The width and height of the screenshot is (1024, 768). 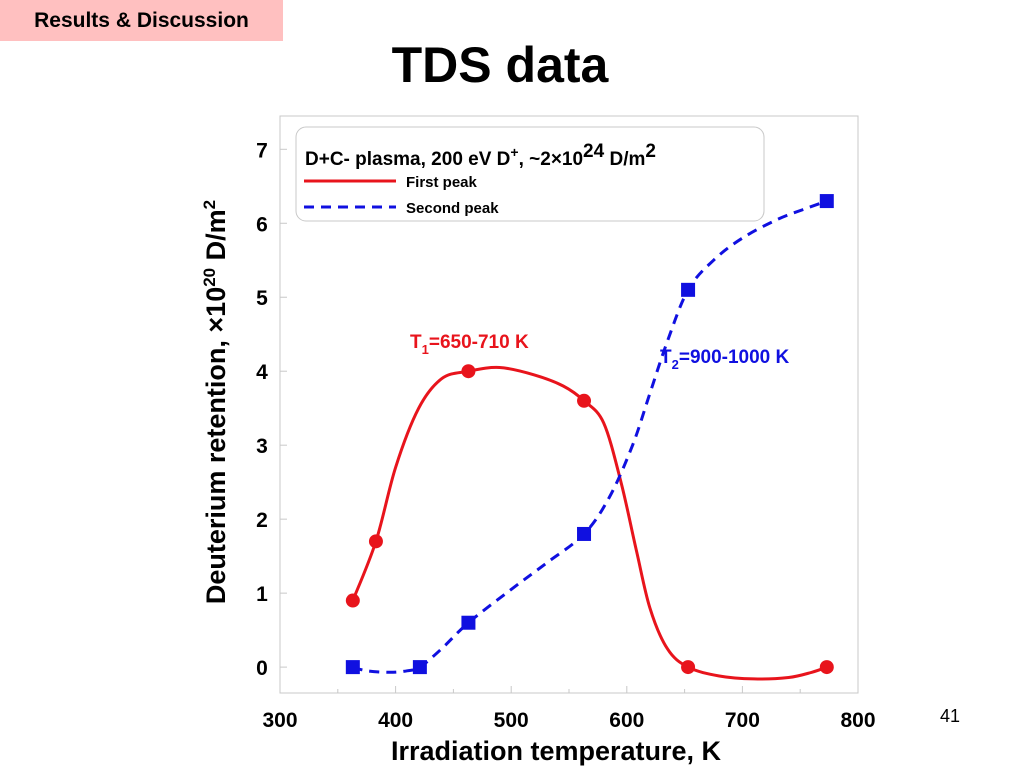 I want to click on y-tick-label: 2, so click(x=262, y=520).